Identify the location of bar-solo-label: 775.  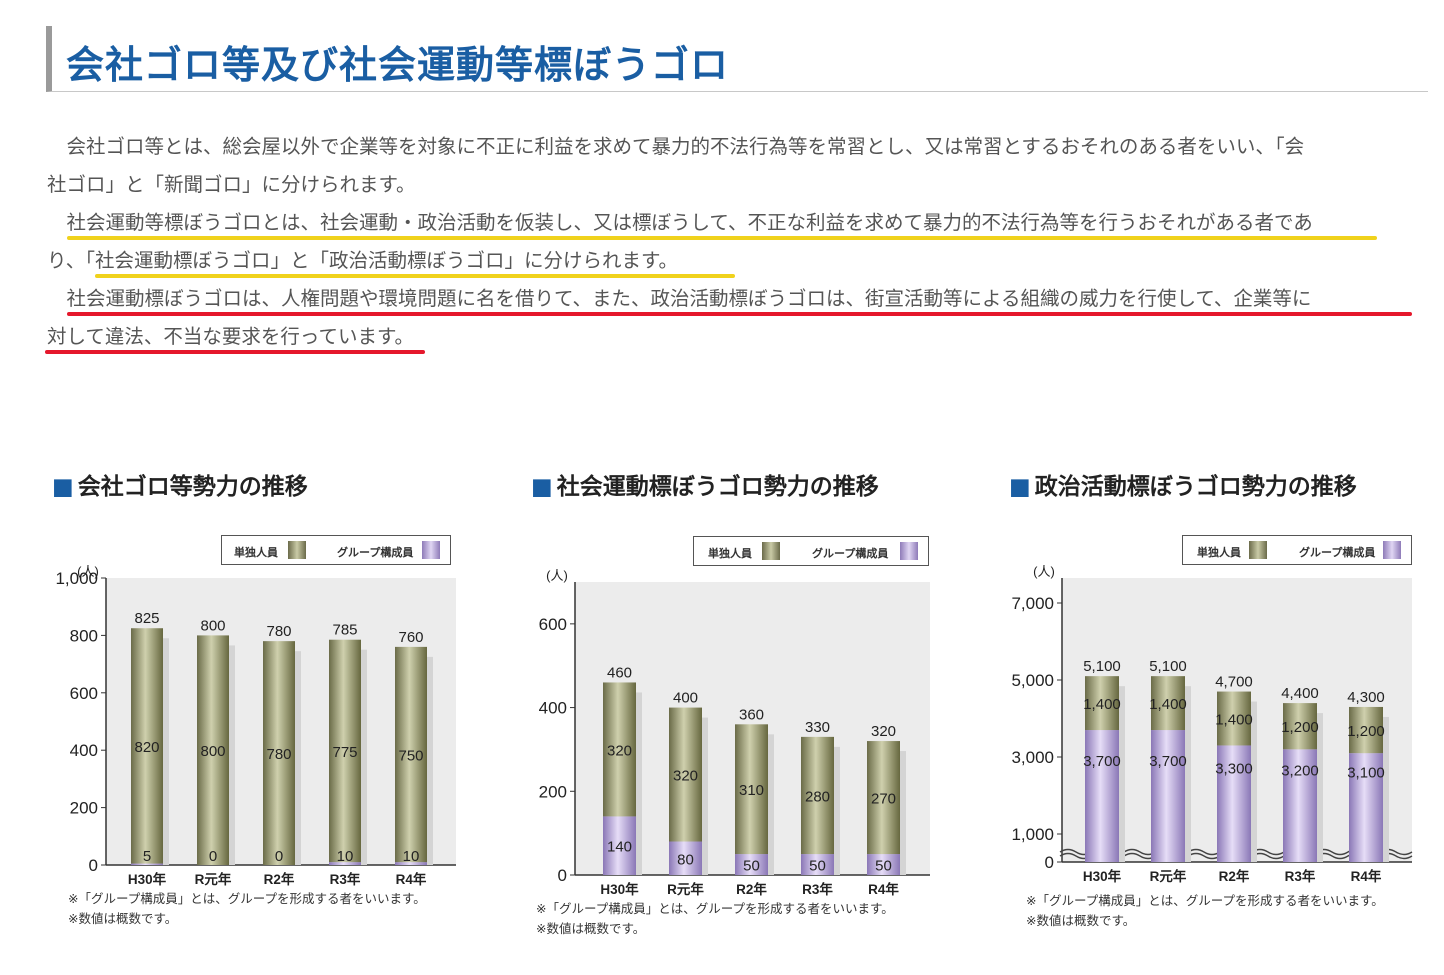
(344, 752).